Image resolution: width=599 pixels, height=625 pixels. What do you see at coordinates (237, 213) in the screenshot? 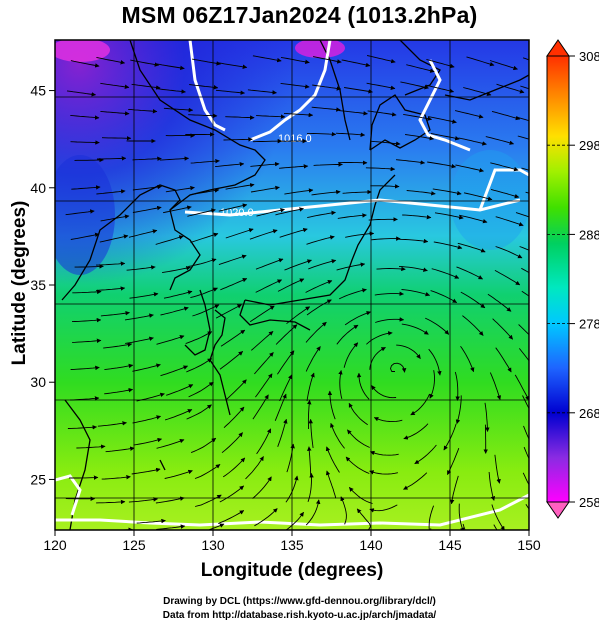
I see `contour-label-1020: 1020.0` at bounding box center [237, 213].